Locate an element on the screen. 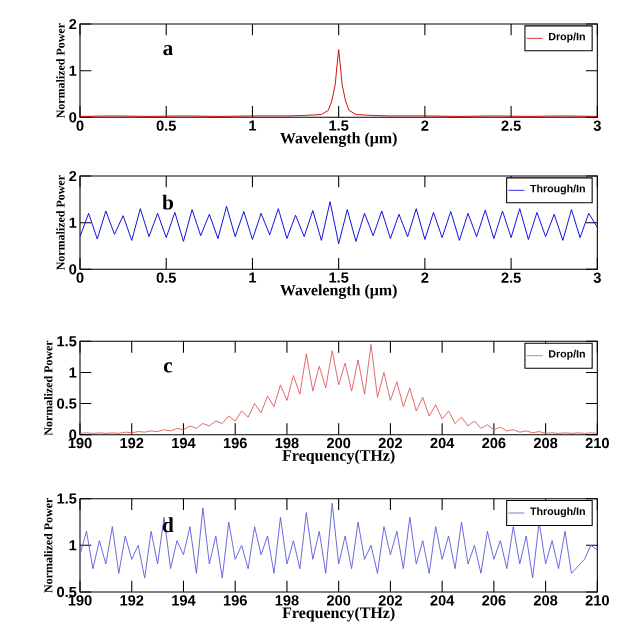  annotation: b is located at coordinates (167, 202).